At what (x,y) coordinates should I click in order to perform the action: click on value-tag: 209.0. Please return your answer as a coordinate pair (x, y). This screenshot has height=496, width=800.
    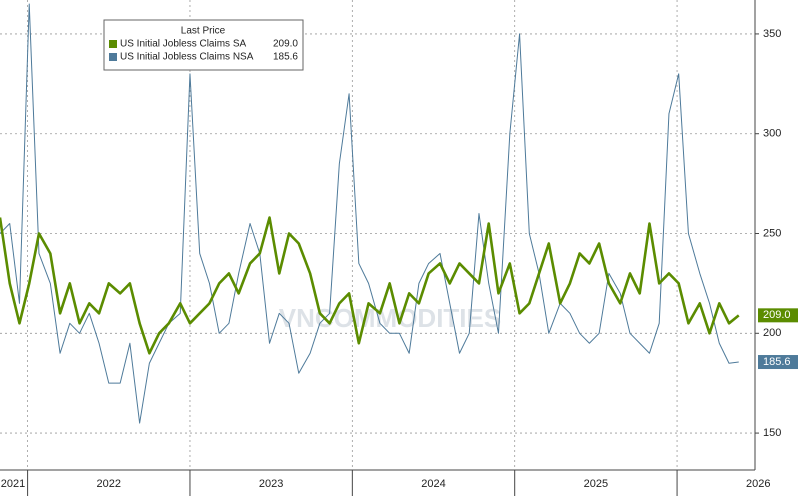
    Looking at the image, I should click on (778, 315).